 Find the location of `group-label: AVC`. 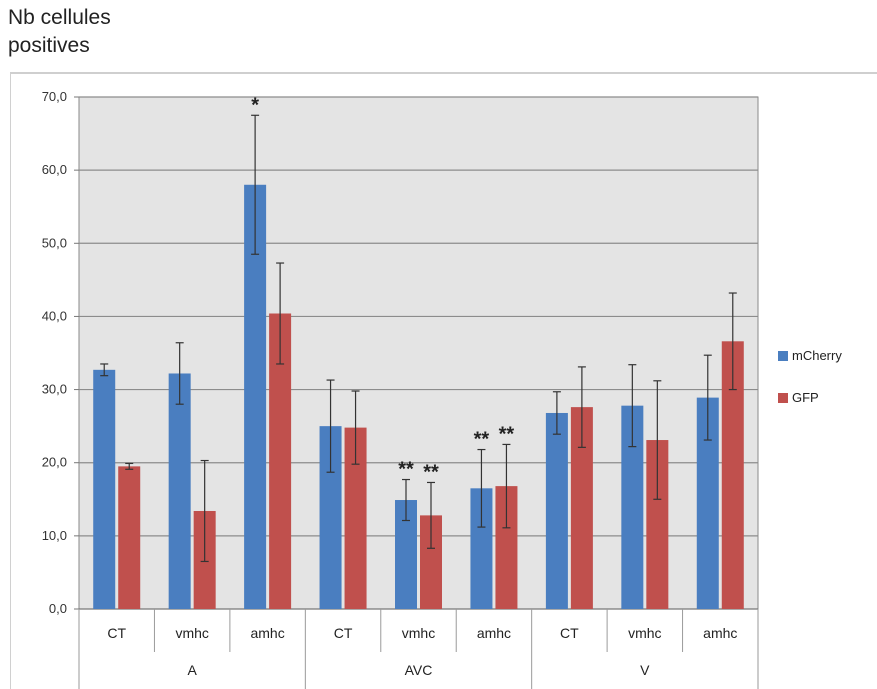

group-label: AVC is located at coordinates (419, 670).